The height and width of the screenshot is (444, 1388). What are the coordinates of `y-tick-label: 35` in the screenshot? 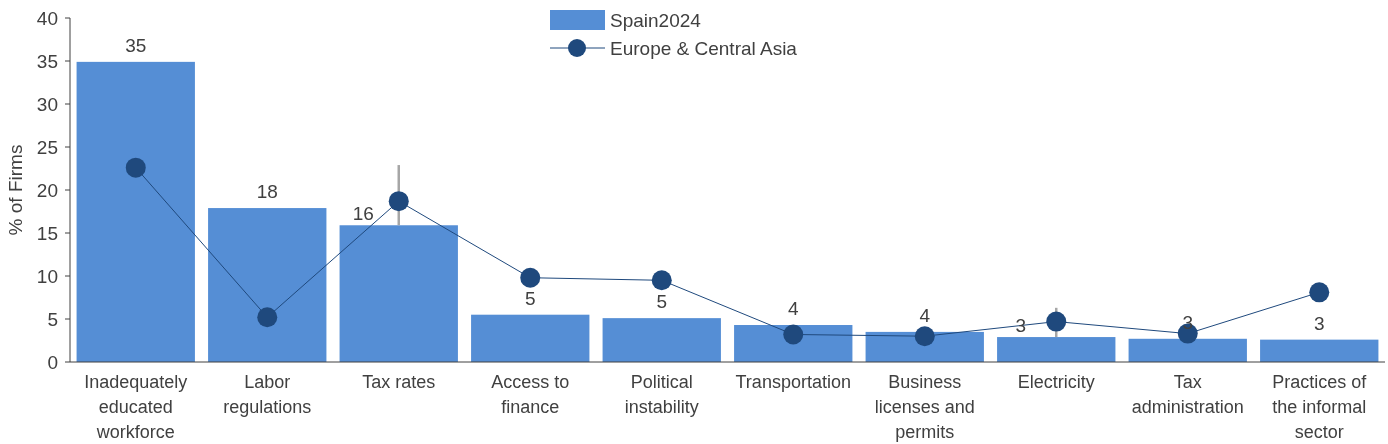 It's located at (47, 61).